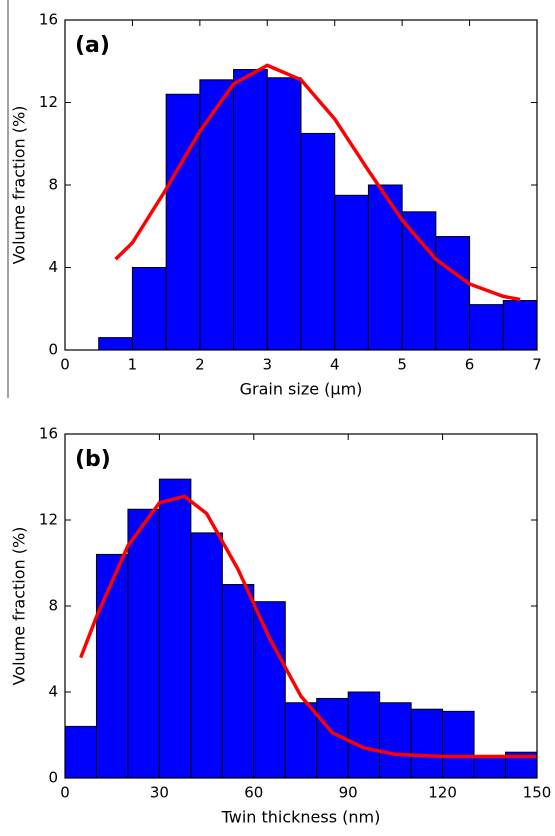  What do you see at coordinates (335, 365) in the screenshot?
I see `x-tick-label: 4` at bounding box center [335, 365].